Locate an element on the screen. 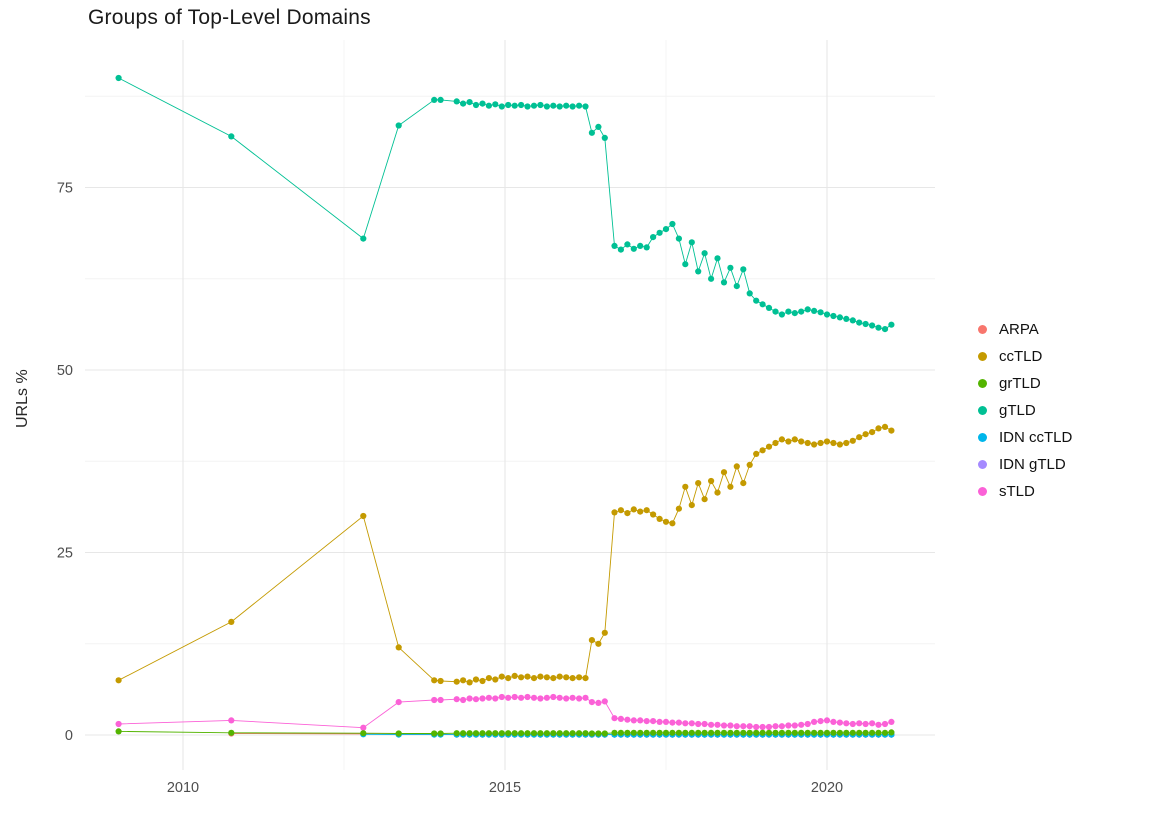 The width and height of the screenshot is (1164, 827). legend-label-stld: sTLD is located at coordinates (1017, 491).